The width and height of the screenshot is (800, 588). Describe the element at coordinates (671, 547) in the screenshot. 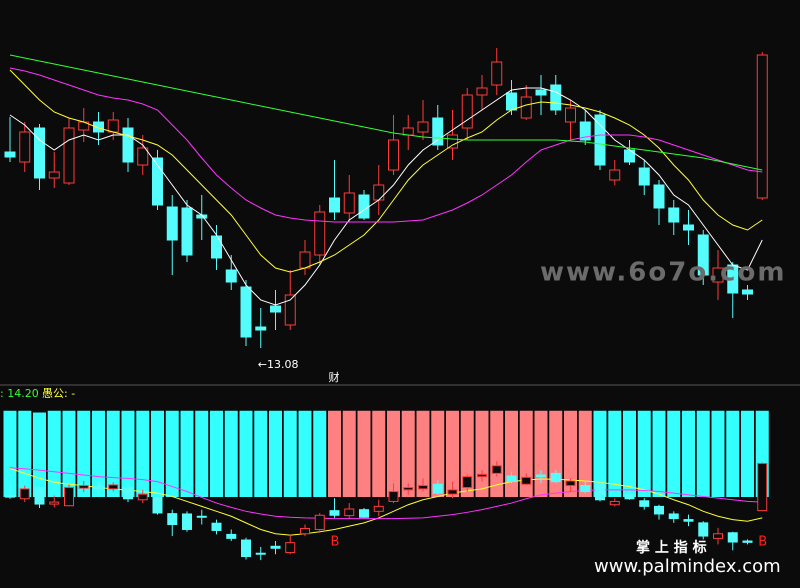

I see `watermark: 掌 上 指 标` at that location.